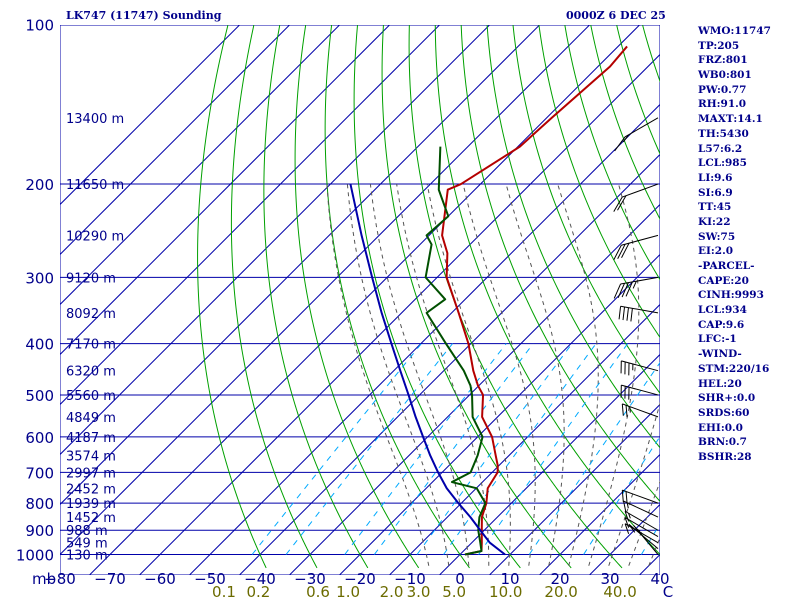  Describe the element at coordinates (91, 314) in the screenshot. I see `height-label: 8092 m` at that location.